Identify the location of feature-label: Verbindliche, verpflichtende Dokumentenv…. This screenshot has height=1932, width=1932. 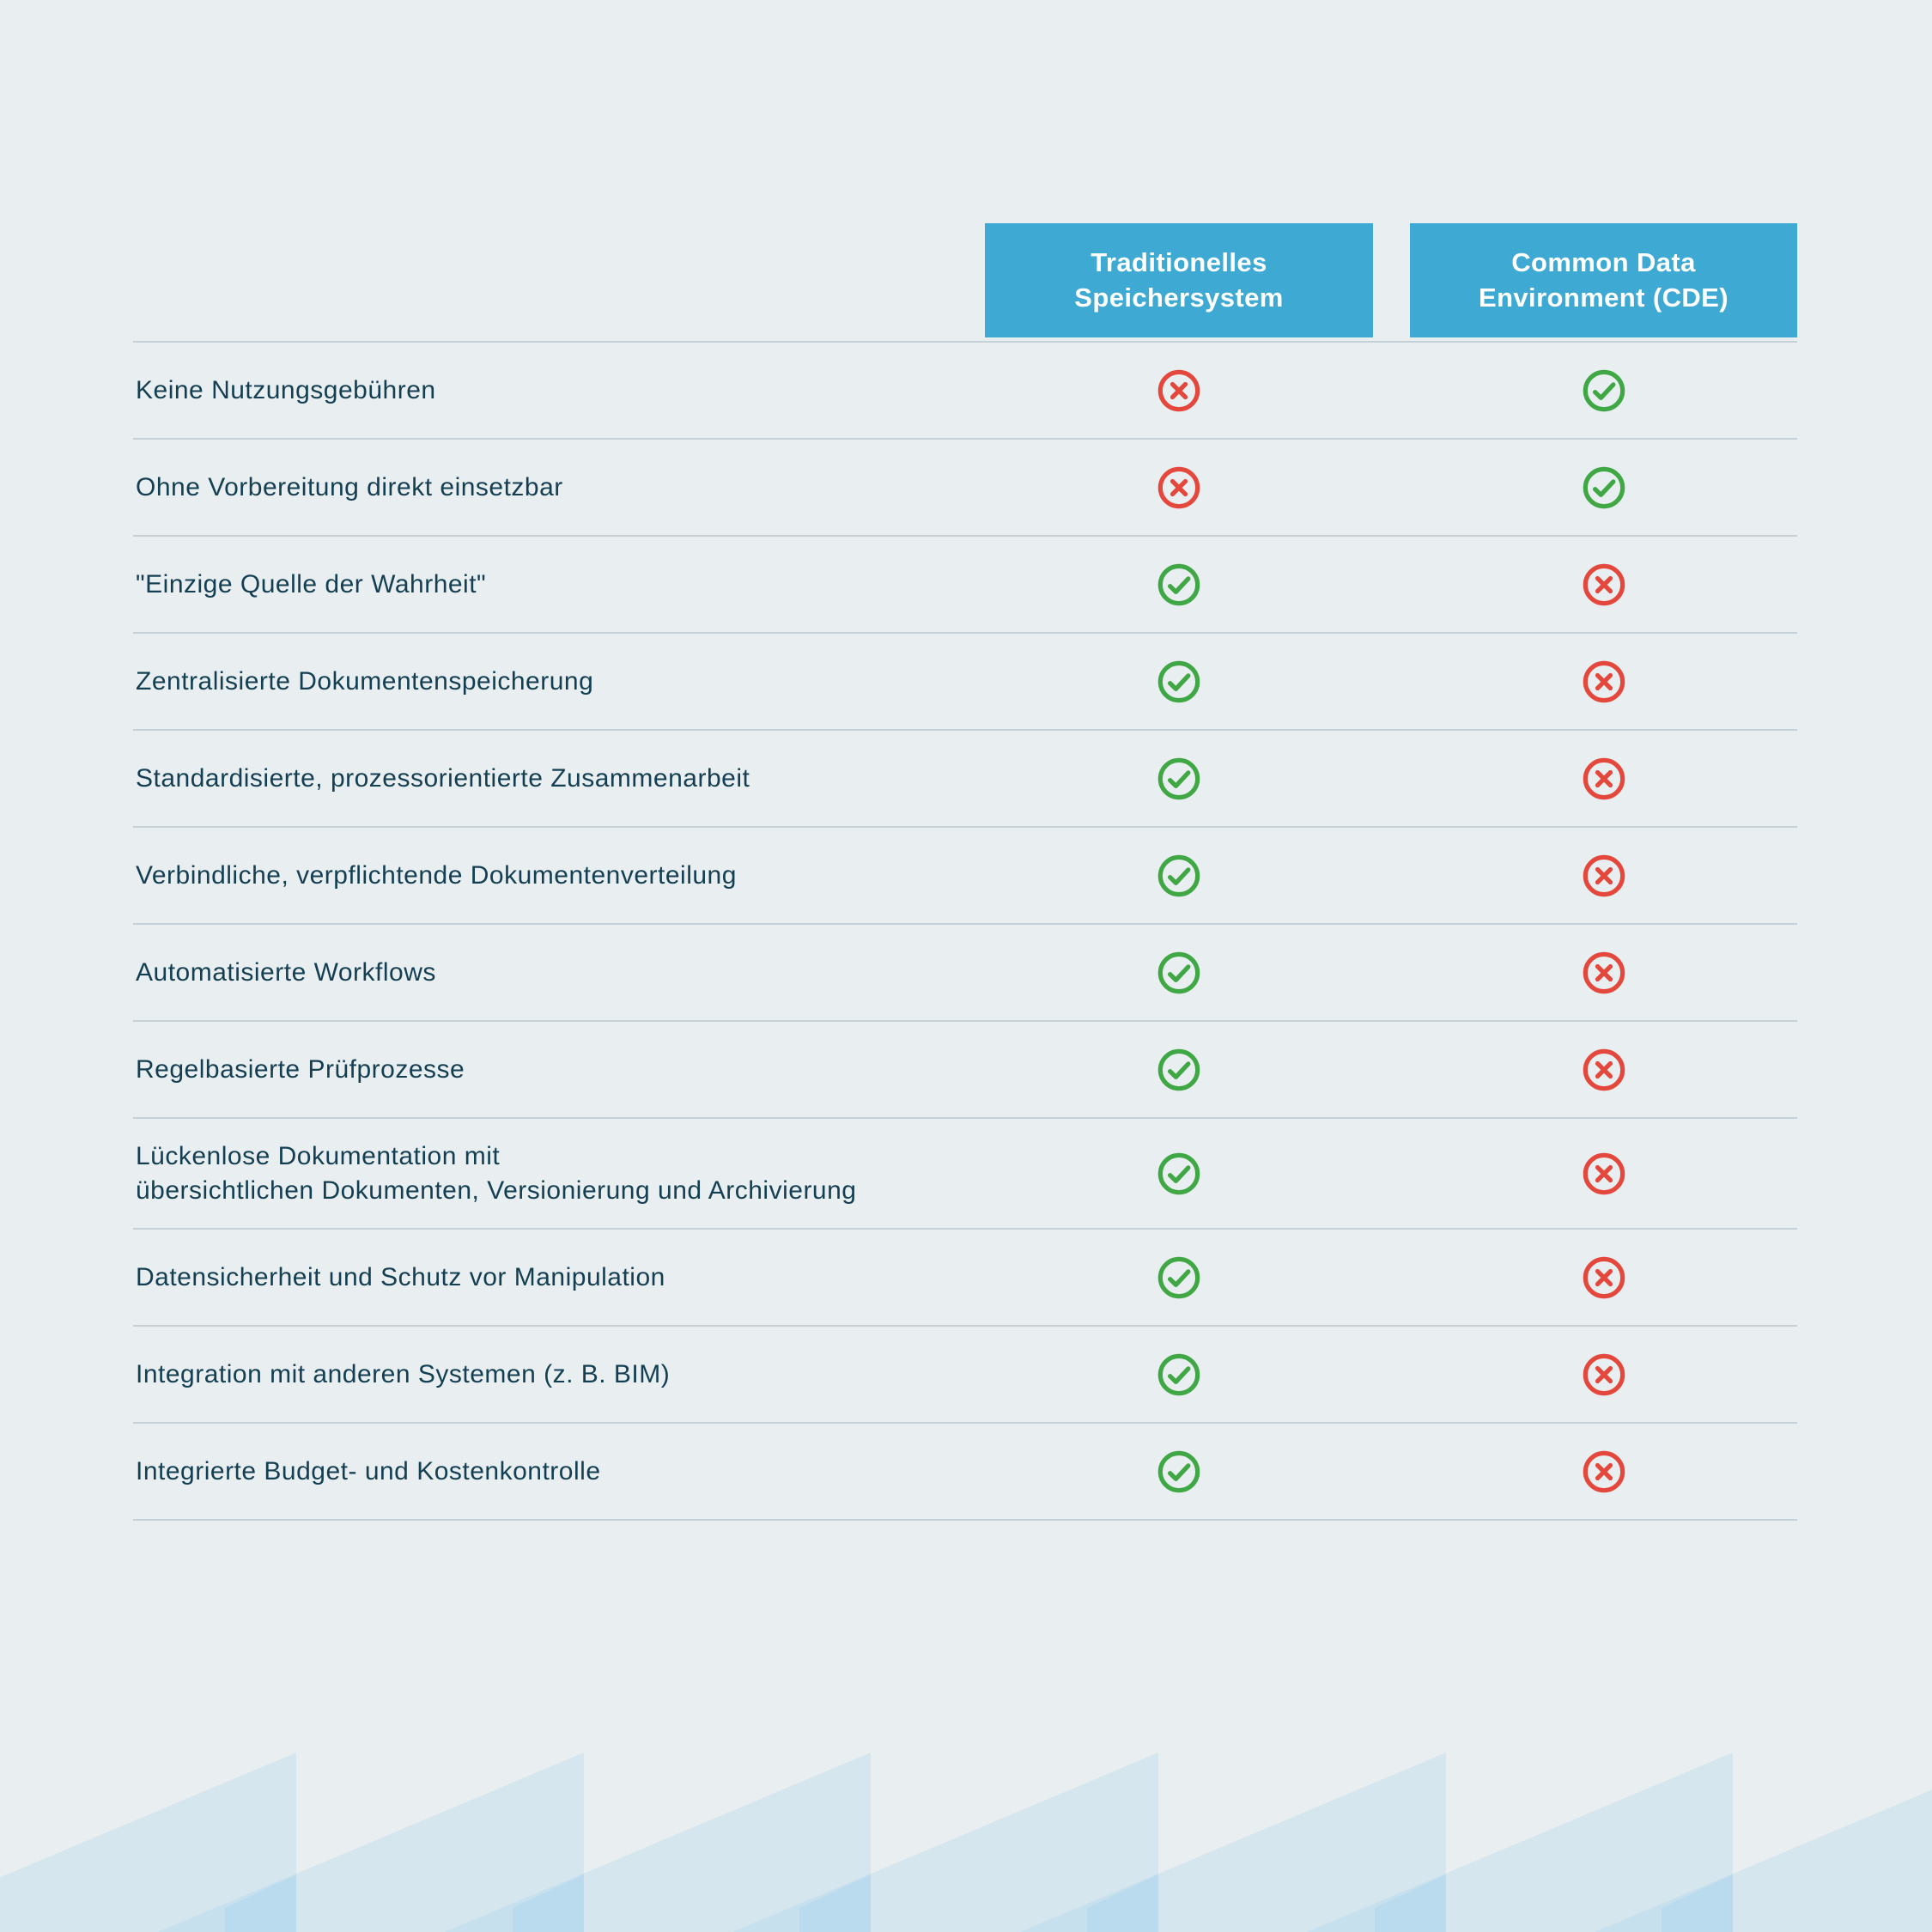
(436, 875).